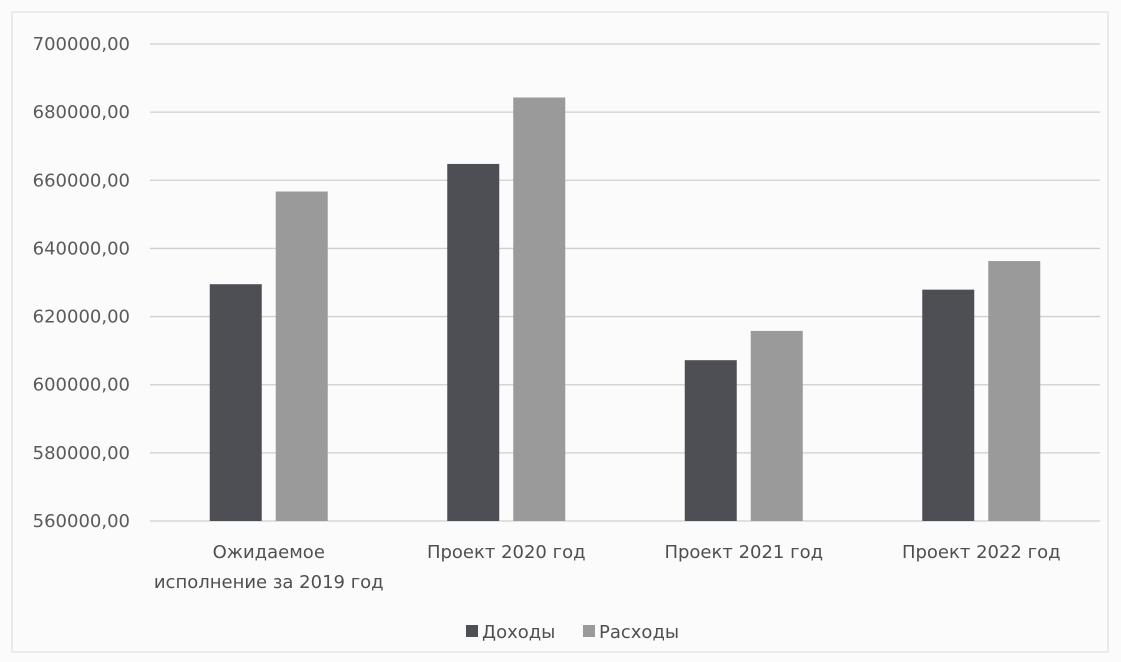  What do you see at coordinates (269, 552) in the screenshot?
I see `category-label-line: Ожидаемое` at bounding box center [269, 552].